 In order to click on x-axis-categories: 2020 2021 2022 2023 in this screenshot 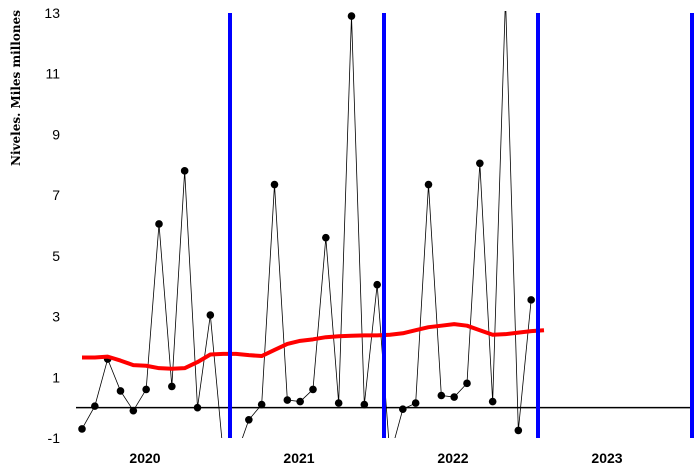, I will do `click(375, 458)`.